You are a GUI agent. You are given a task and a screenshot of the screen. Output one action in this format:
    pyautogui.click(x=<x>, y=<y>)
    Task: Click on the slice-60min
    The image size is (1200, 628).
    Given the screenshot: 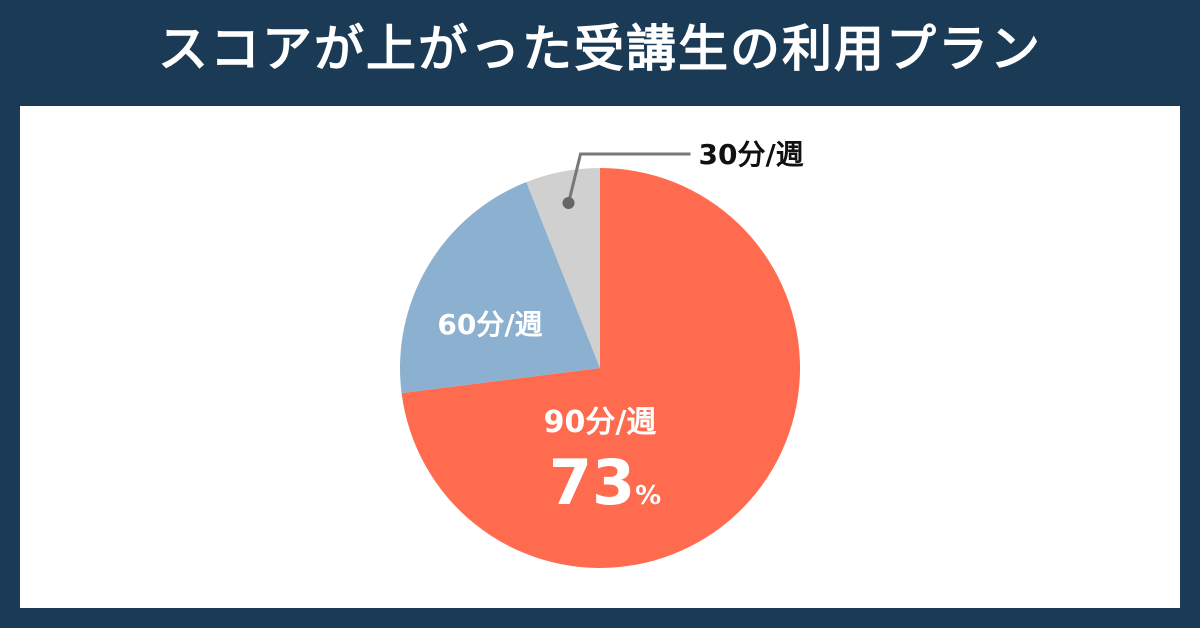 What is the action you would take?
    pyautogui.click(x=500, y=288)
    